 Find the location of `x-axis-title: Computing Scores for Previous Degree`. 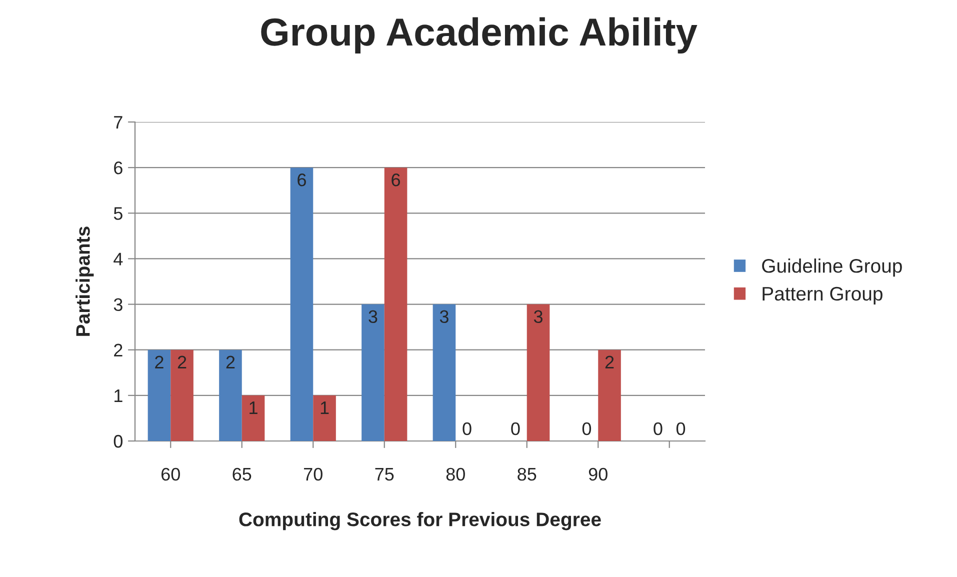

x-axis-title: Computing Scores for Previous Degree is located at coordinates (420, 521).